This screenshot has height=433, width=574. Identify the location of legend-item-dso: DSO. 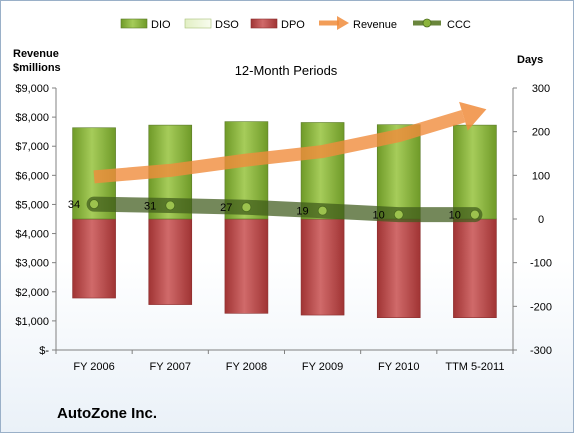
(211, 24).